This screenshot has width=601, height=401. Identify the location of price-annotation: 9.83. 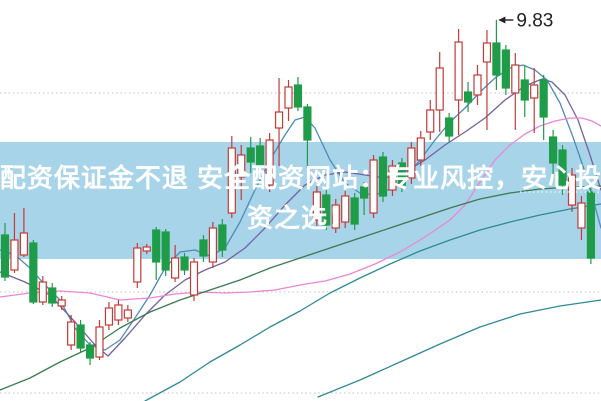
(525, 21).